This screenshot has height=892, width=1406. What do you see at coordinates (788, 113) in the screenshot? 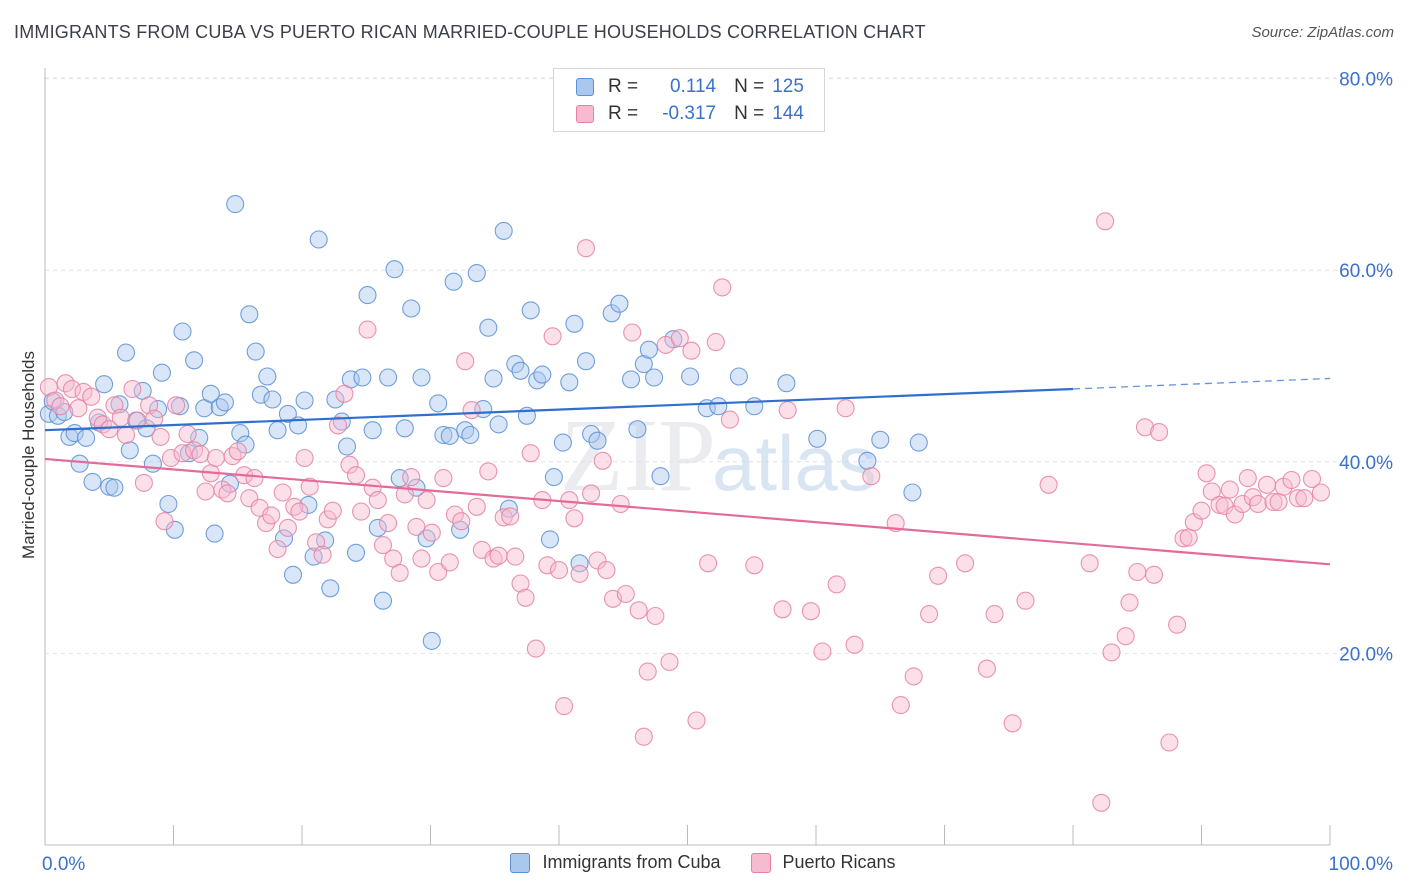
I see `legend-n-value-puerto-ricans: 144` at bounding box center [788, 113].